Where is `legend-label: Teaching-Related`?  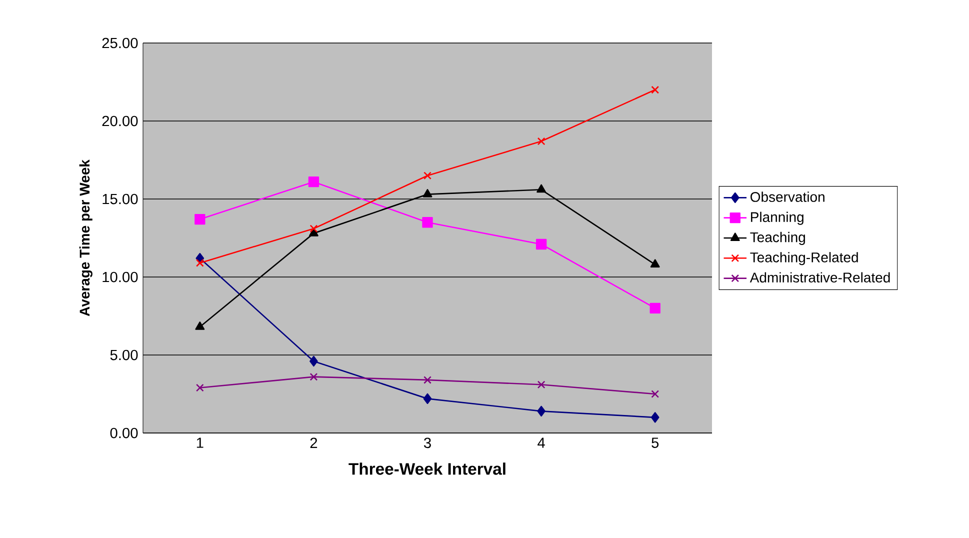 legend-label: Teaching-Related is located at coordinates (804, 259).